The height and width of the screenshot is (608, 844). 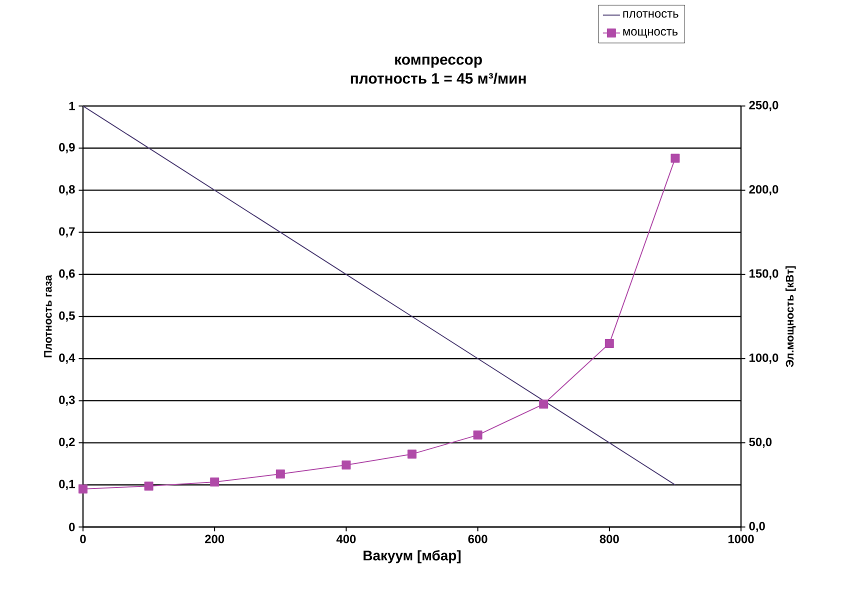 I want to click on y2-tick-label: 100,0, so click(x=764, y=359).